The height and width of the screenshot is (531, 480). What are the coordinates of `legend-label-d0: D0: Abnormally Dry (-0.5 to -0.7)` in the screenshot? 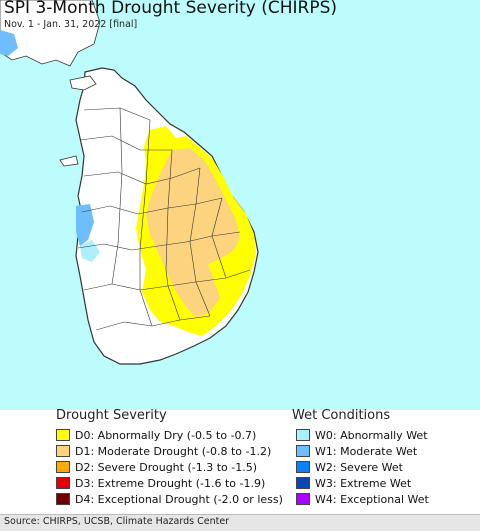 It's located at (166, 435).